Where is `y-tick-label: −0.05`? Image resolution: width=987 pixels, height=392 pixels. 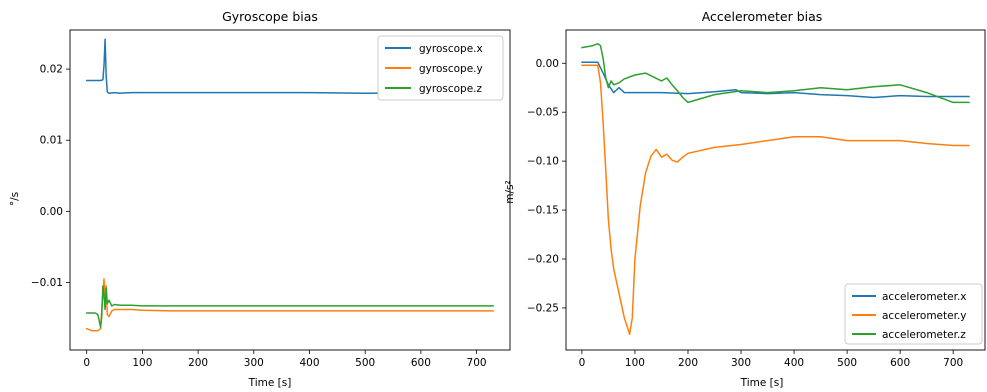 y-tick-label: −0.05 is located at coordinates (543, 113).